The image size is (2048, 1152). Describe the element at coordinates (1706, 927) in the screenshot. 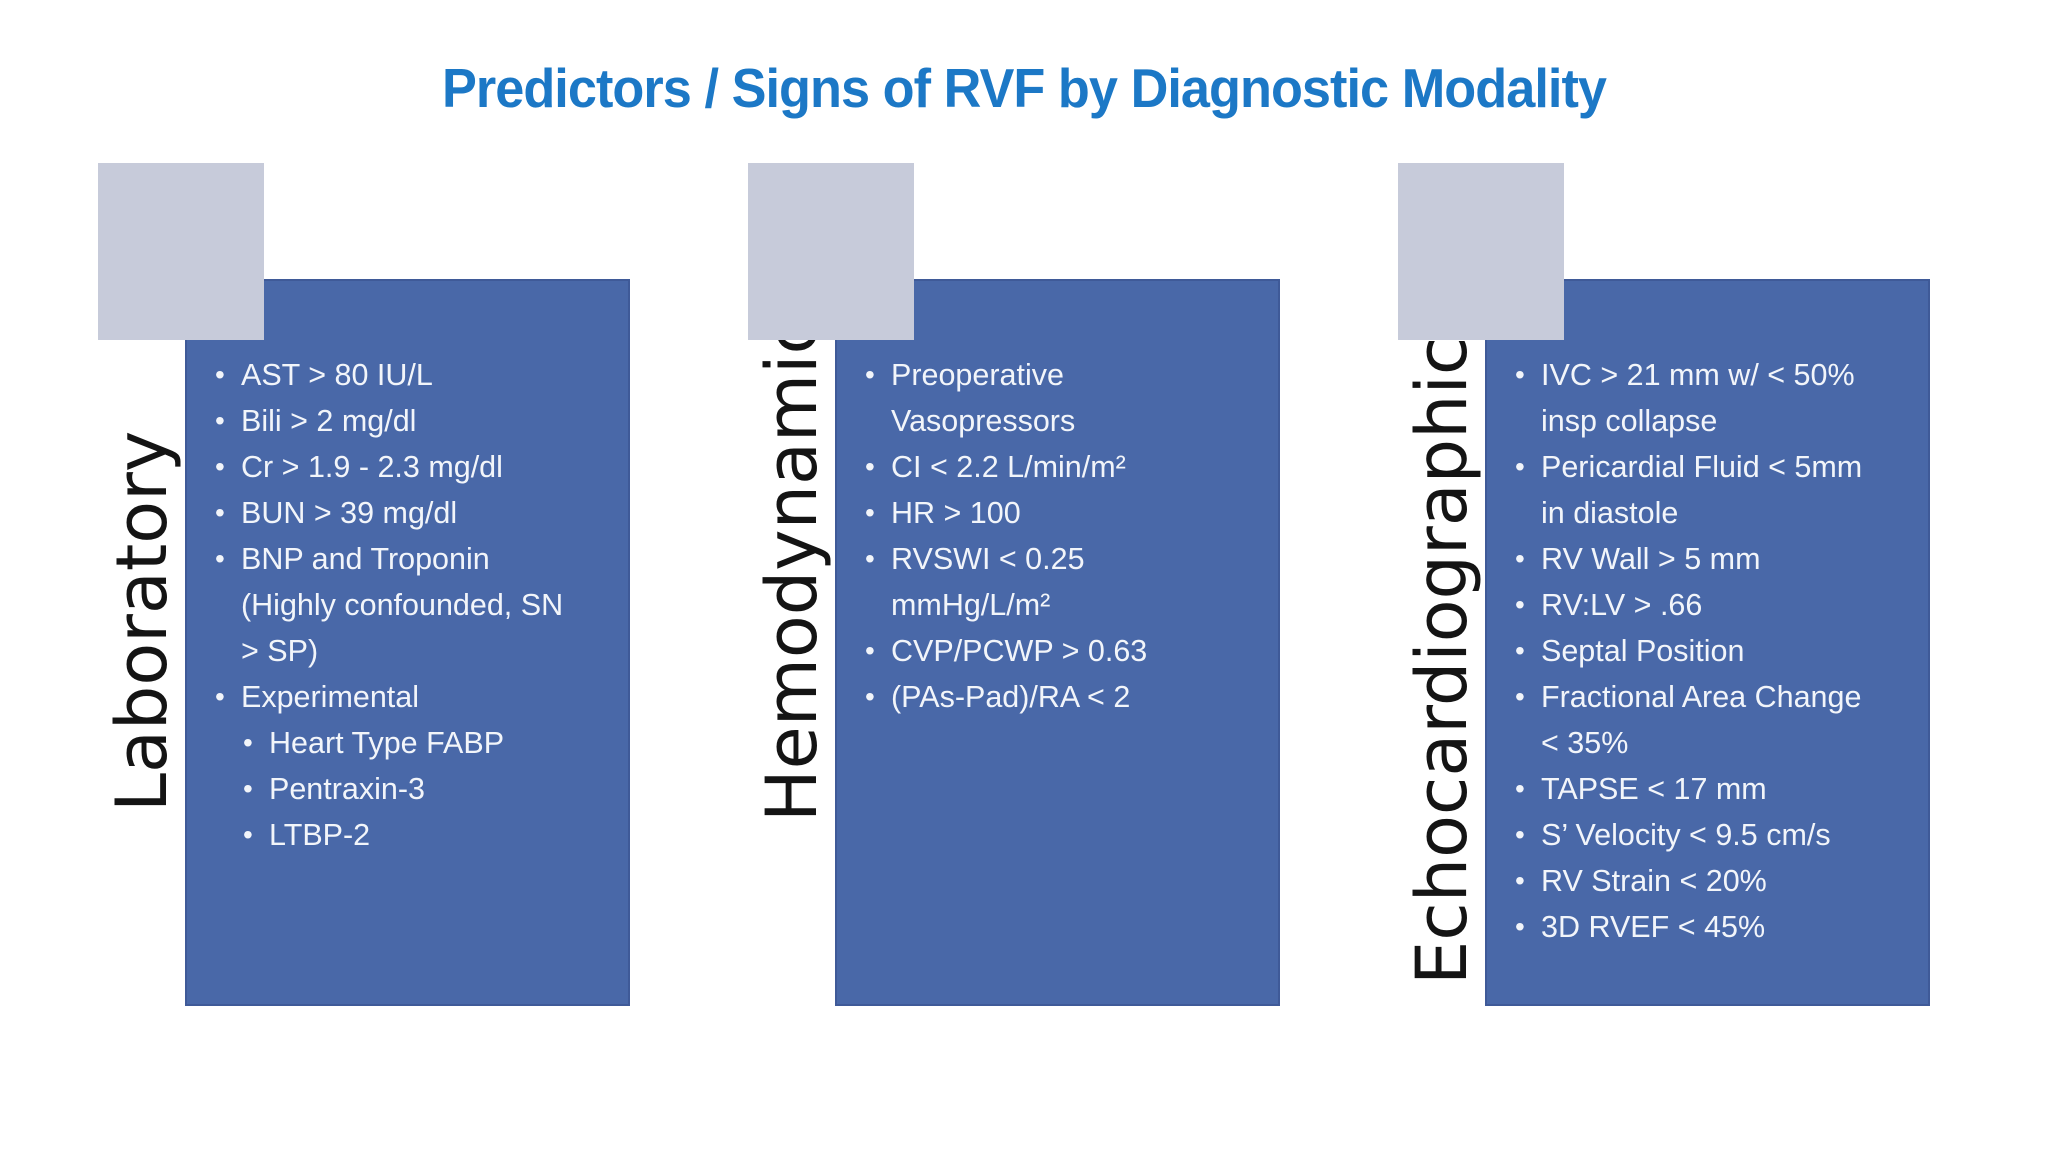

I see `list-item: • 3D RVEF < 45%` at that location.